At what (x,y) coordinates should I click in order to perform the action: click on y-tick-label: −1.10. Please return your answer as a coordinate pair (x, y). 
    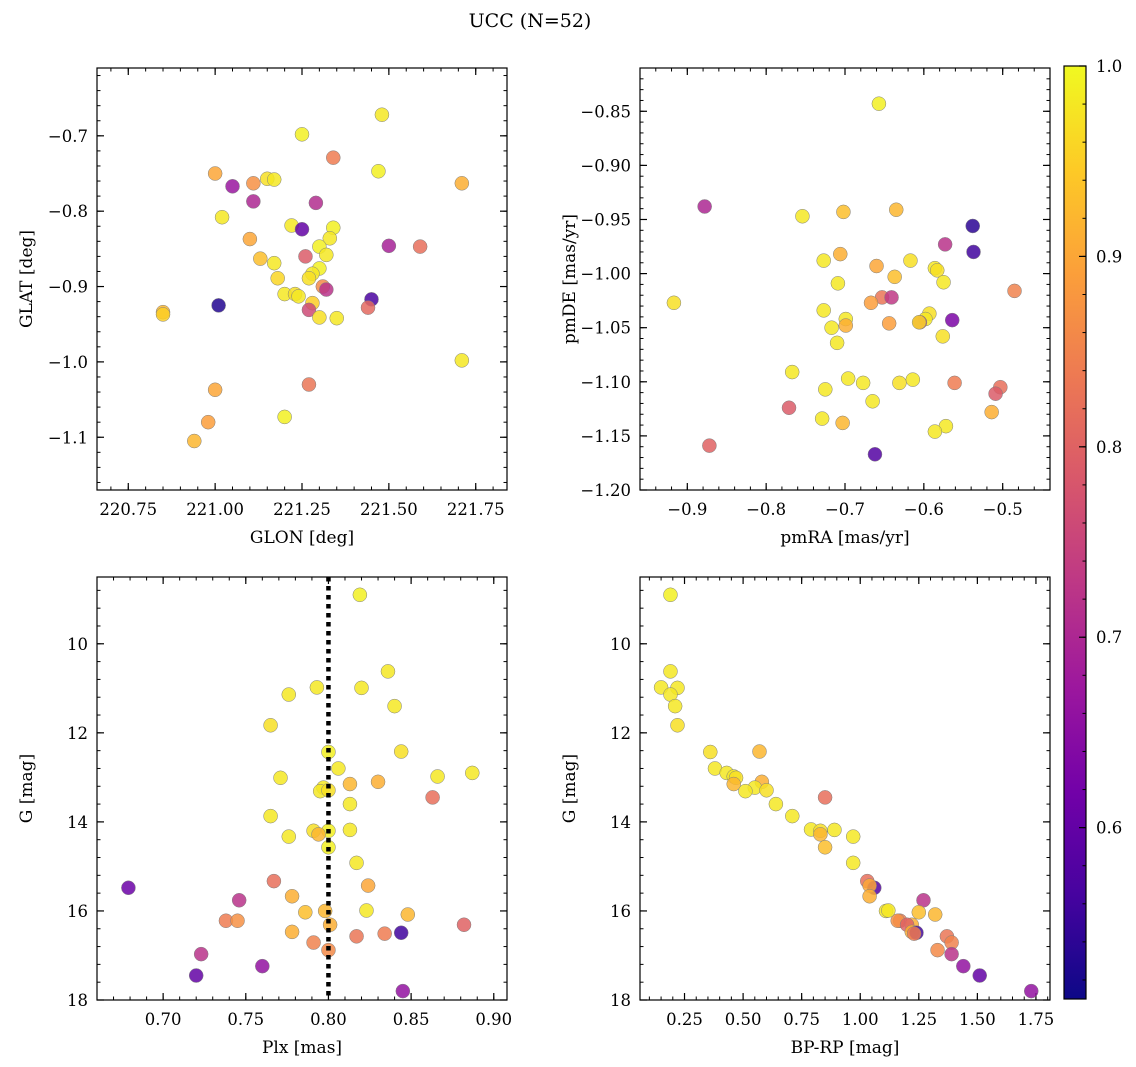
    Looking at the image, I should click on (605, 382).